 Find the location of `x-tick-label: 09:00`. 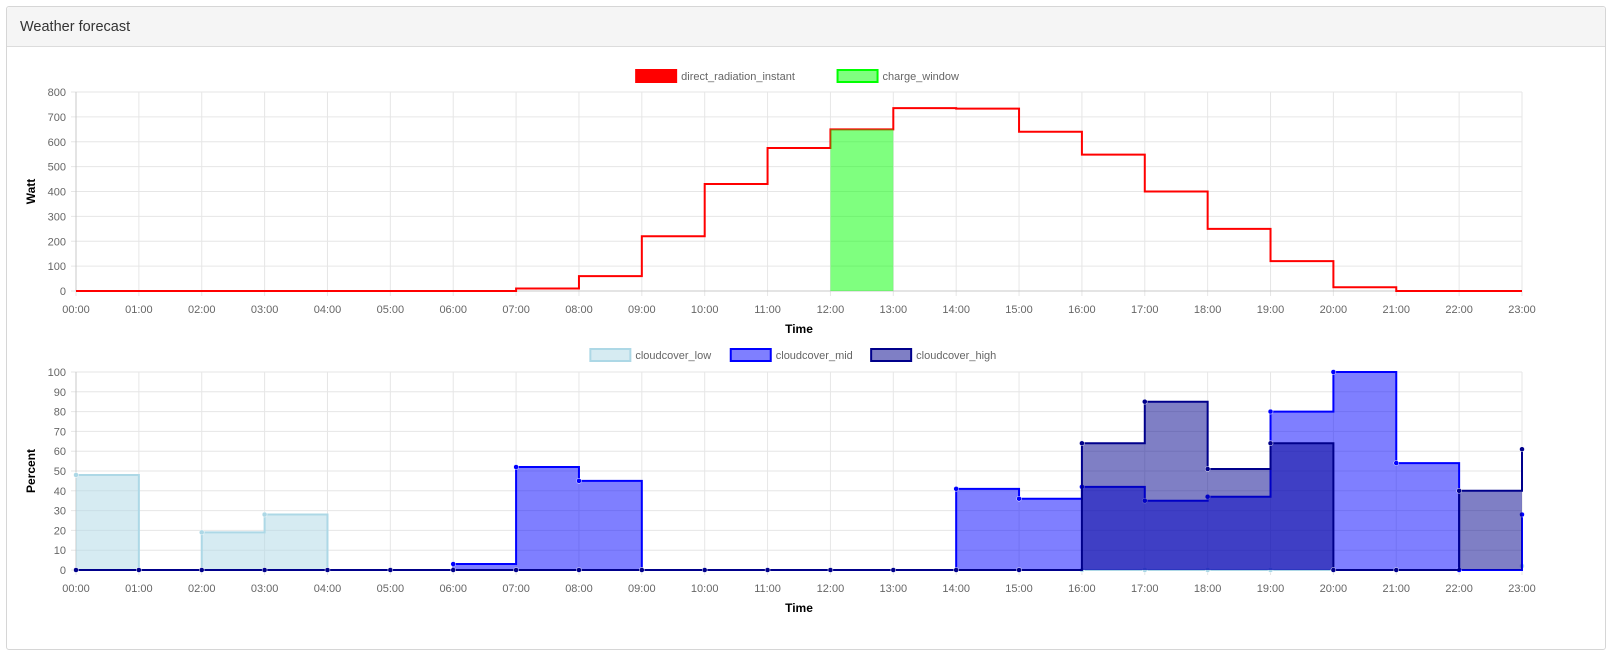

x-tick-label: 09:00 is located at coordinates (642, 589).